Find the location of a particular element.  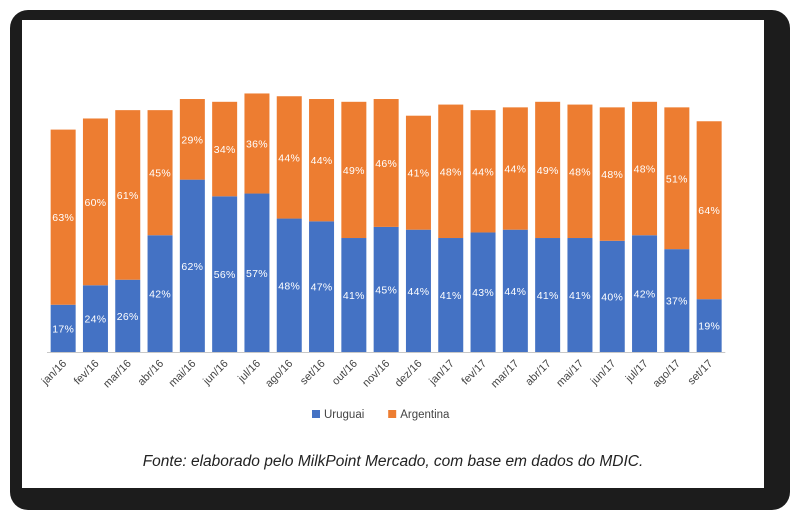

data-label-uruguai-ago-17: 37% is located at coordinates (677, 302).